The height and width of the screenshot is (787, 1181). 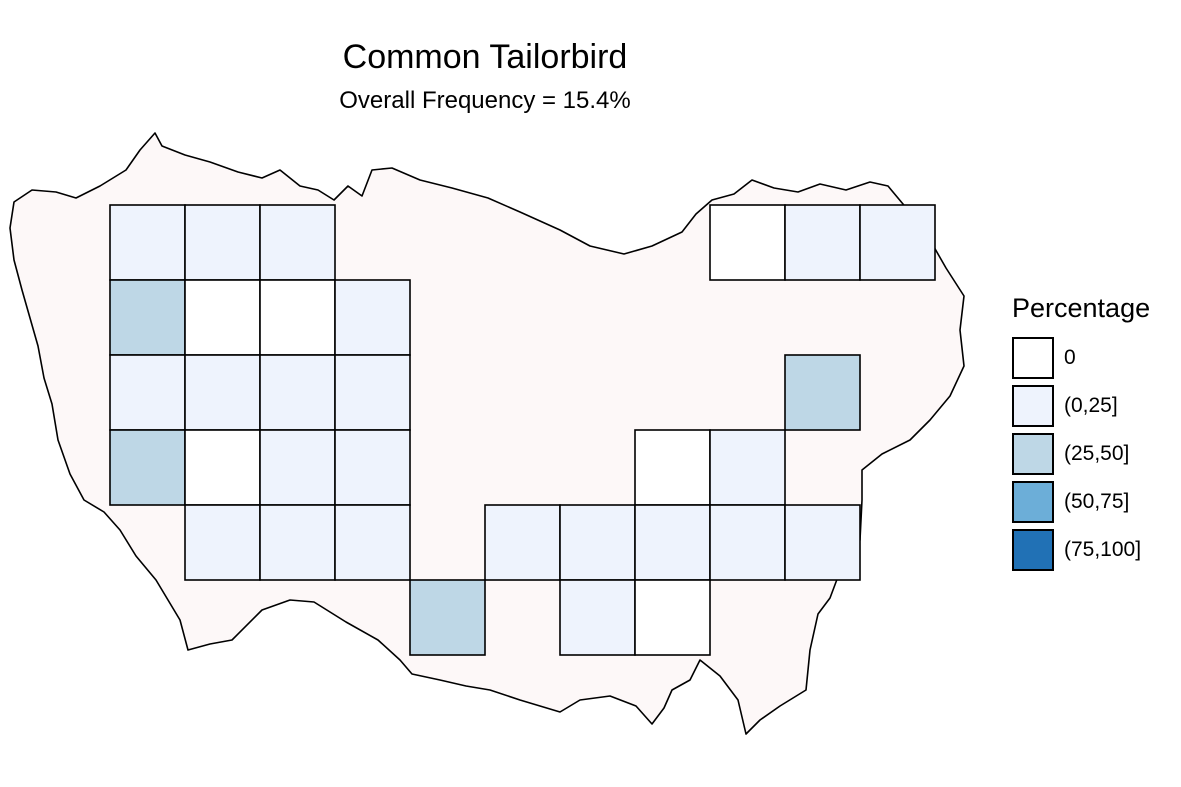 I want to click on legend-item-3: (50,75], so click(x=1081, y=502).